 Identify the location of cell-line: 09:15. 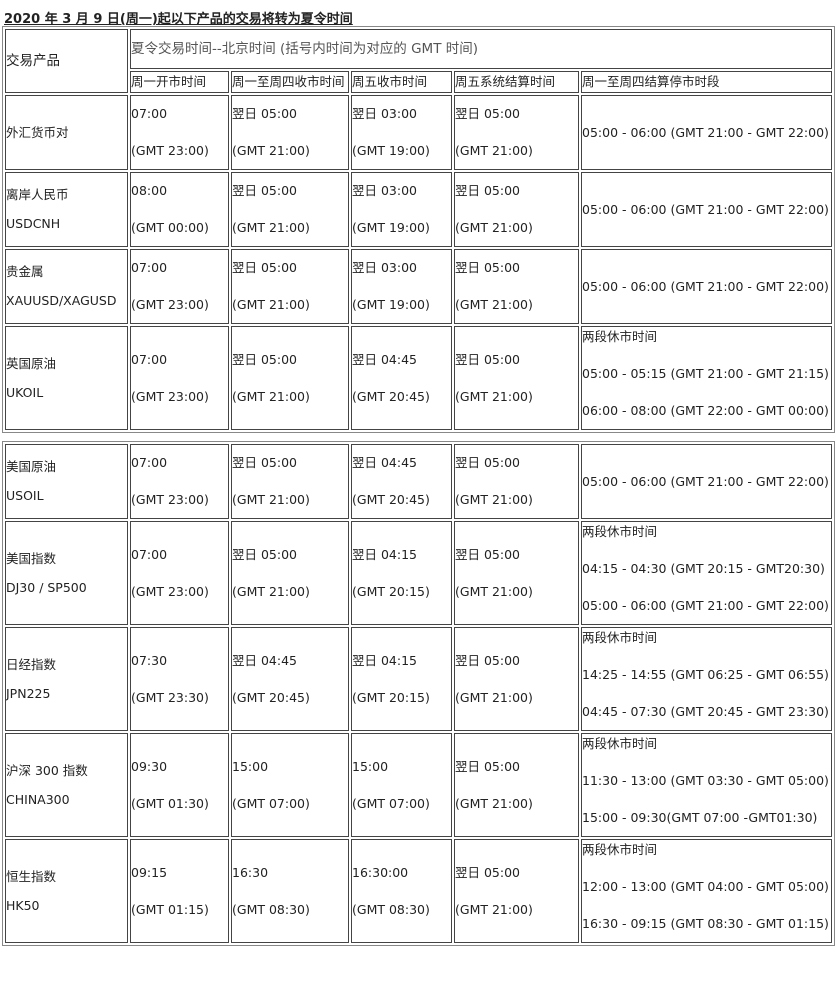
(149, 872).